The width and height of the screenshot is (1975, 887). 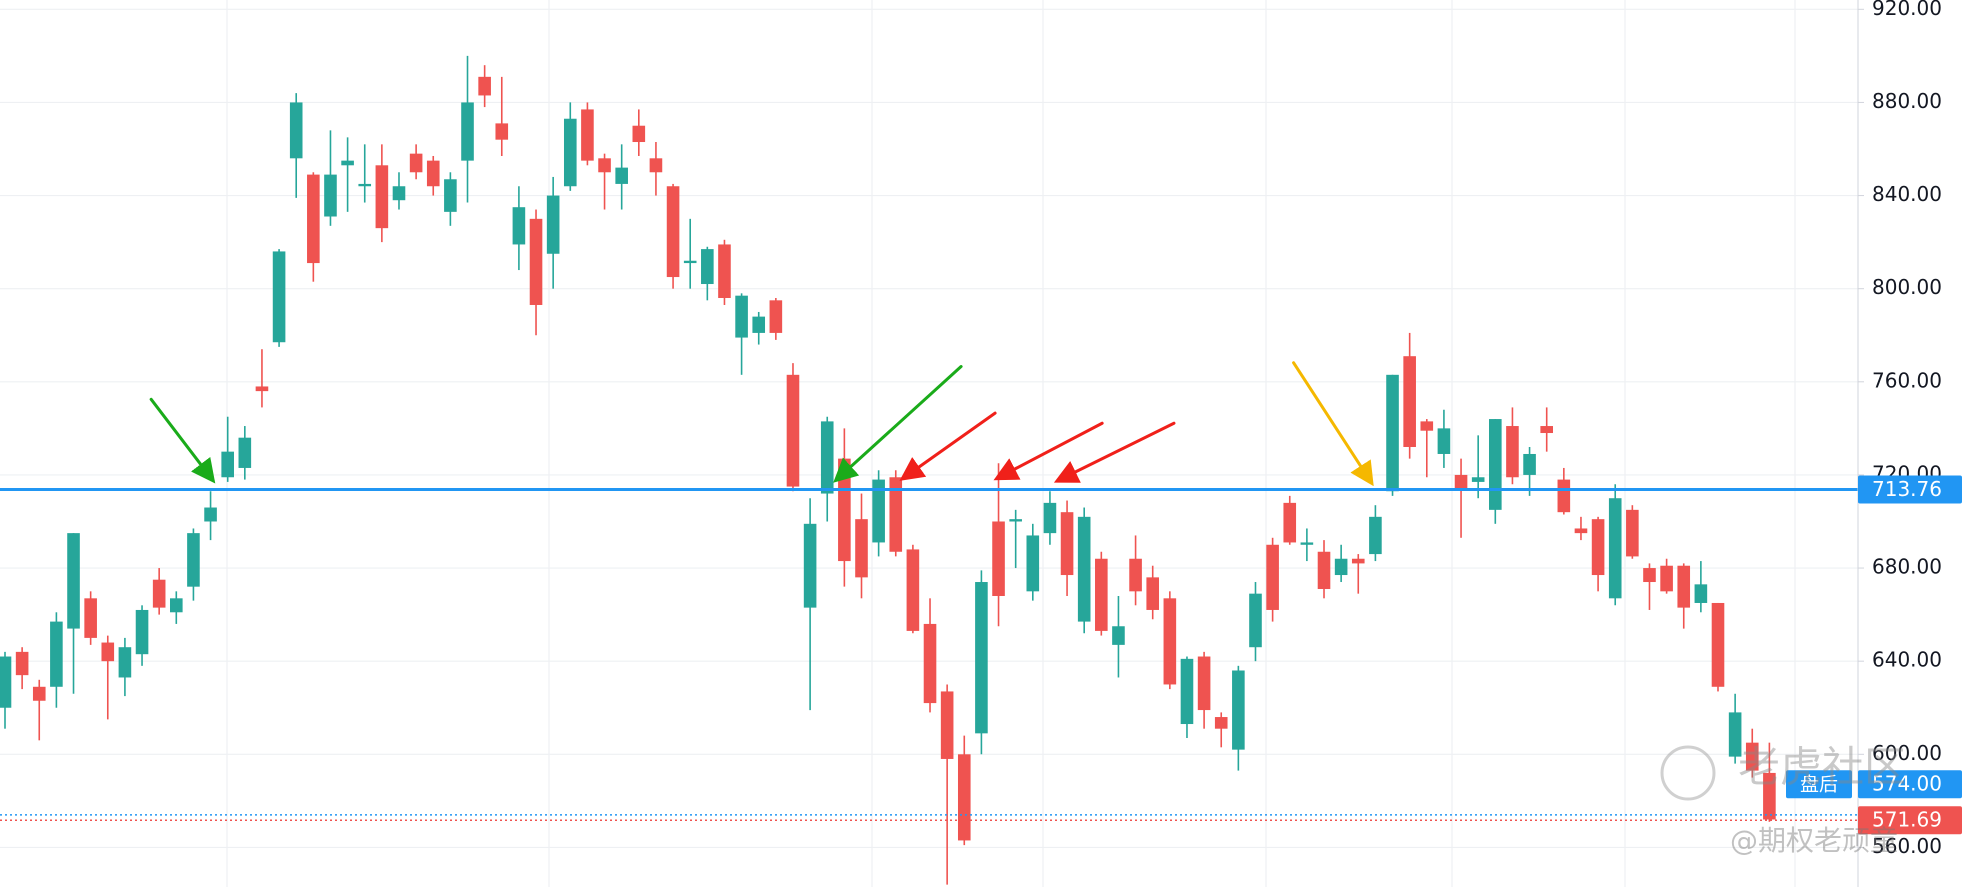 What do you see at coordinates (1907, 660) in the screenshot?
I see `y-tick-label: 640.00` at bounding box center [1907, 660].